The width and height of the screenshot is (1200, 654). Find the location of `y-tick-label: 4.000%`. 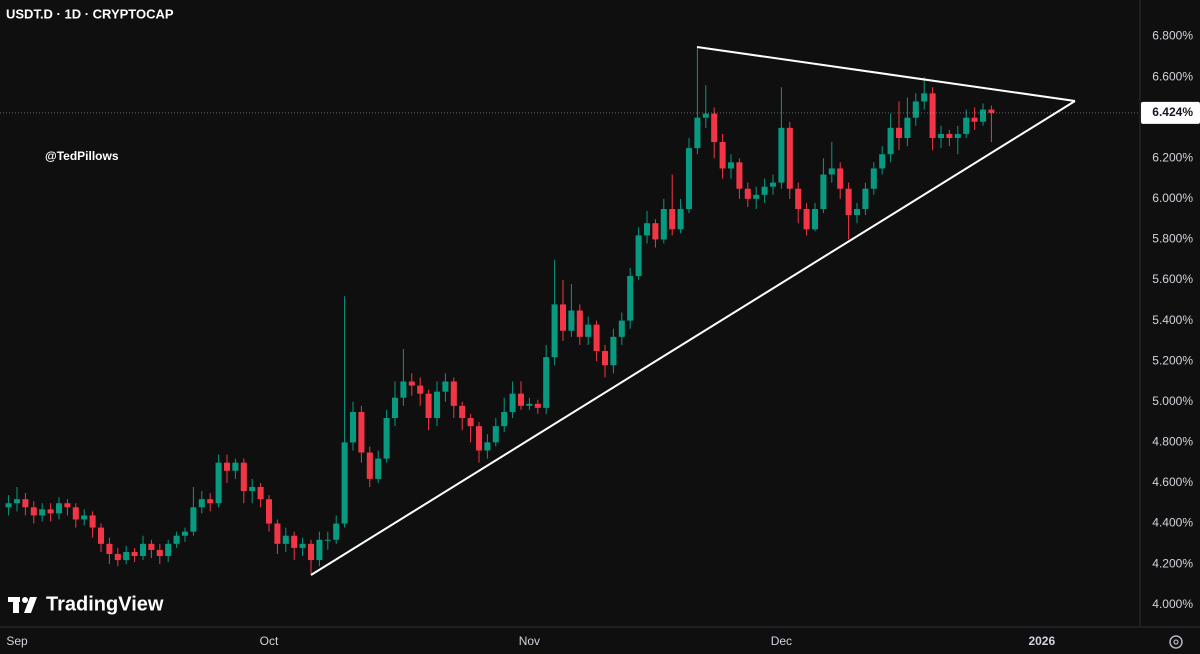

y-tick-label: 4.000% is located at coordinates (1172, 604).